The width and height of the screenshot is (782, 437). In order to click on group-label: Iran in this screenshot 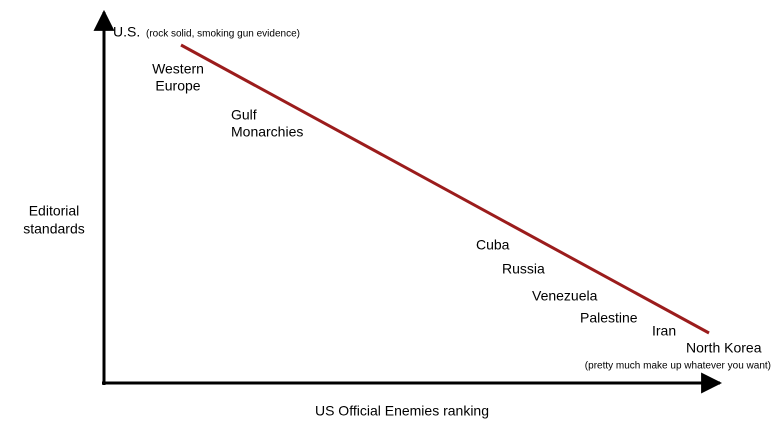, I will do `click(664, 331)`.